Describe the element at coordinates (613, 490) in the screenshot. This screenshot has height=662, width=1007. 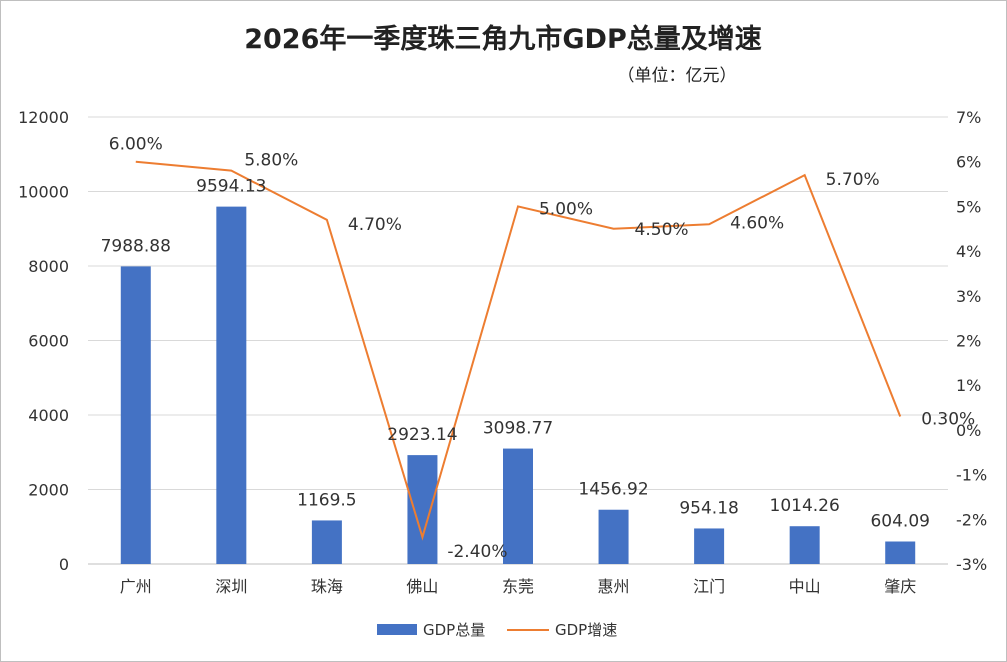
I see `gdp-bar-label: 1456.92` at that location.